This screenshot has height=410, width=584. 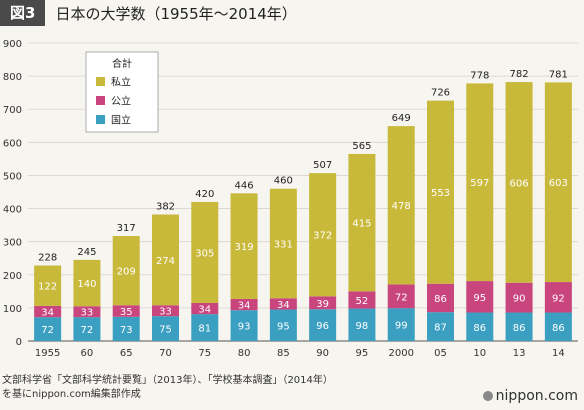 I want to click on bar-value-label: 209, so click(x=126, y=272).